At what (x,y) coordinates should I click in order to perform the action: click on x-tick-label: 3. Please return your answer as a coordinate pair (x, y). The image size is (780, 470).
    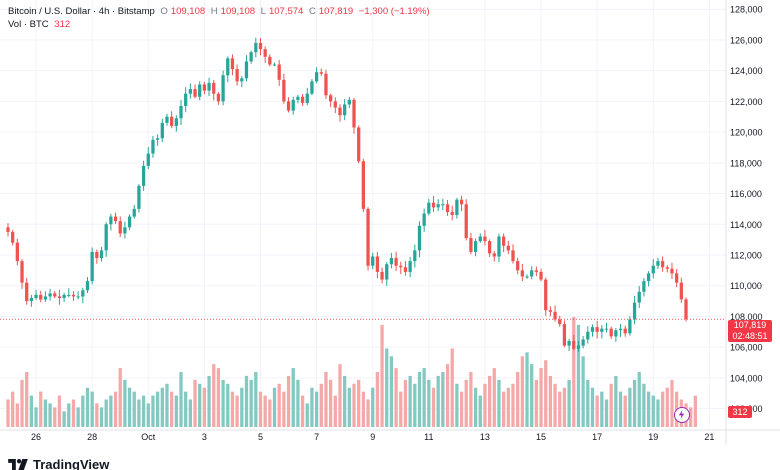
    Looking at the image, I should click on (204, 437).